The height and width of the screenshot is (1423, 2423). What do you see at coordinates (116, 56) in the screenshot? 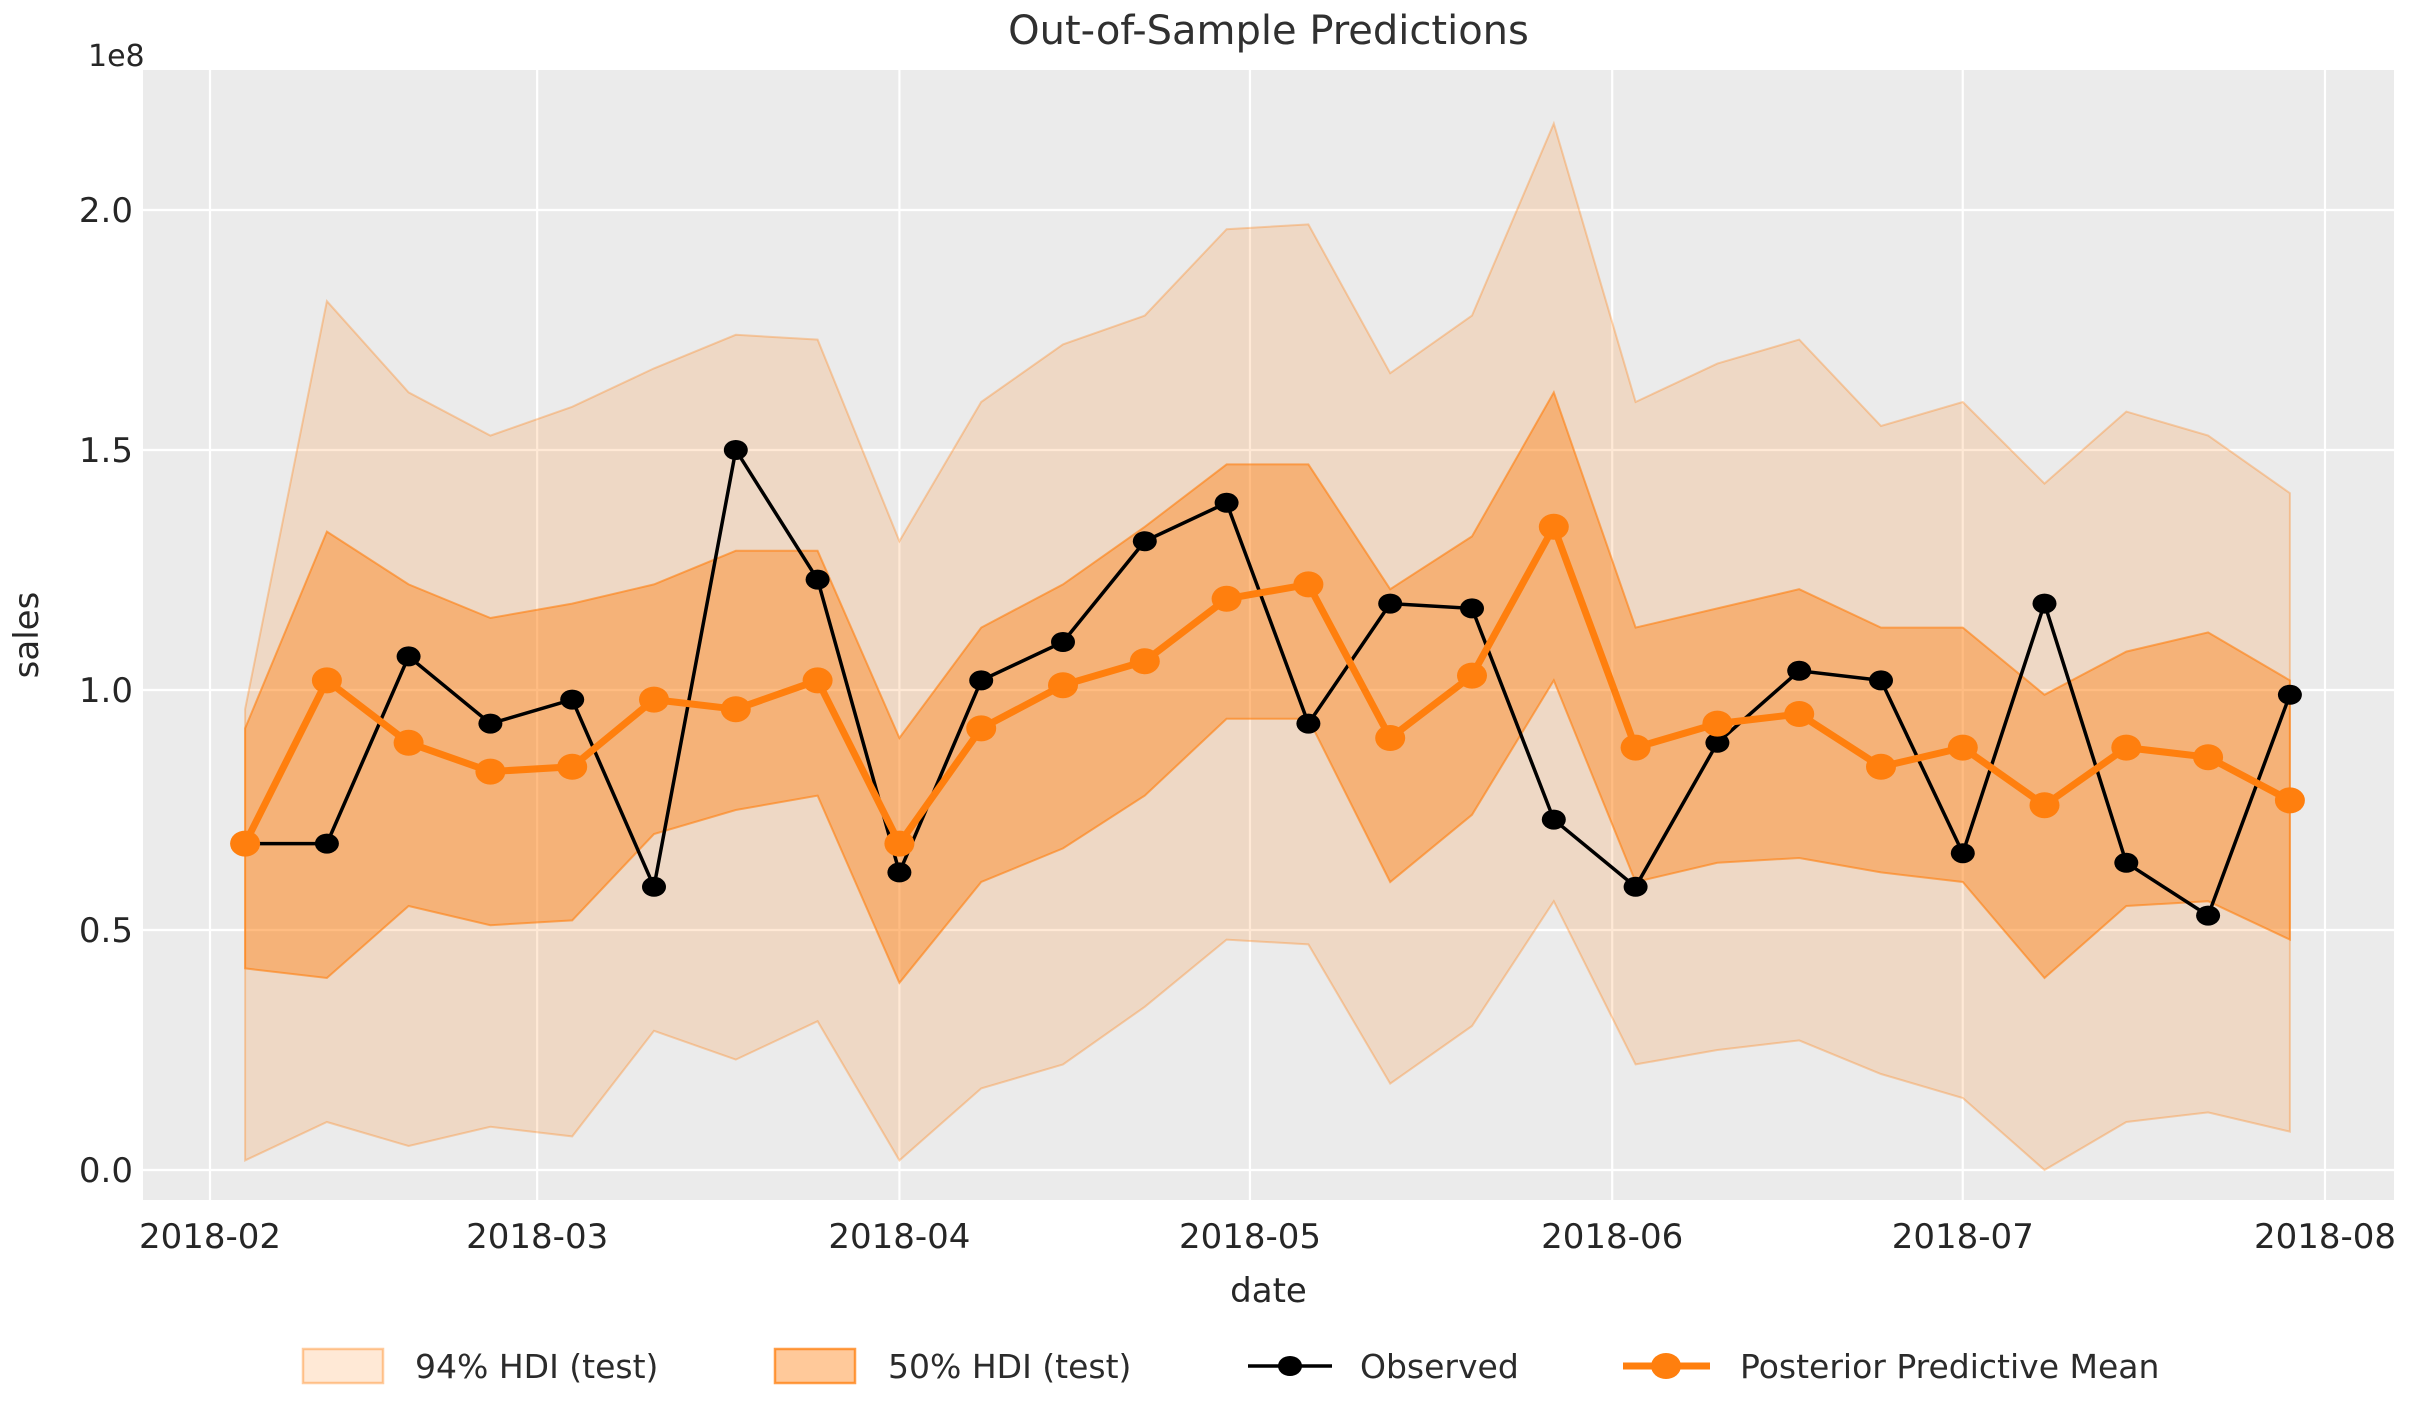
I see `y-axis-offset-label: 1e8` at bounding box center [116, 56].